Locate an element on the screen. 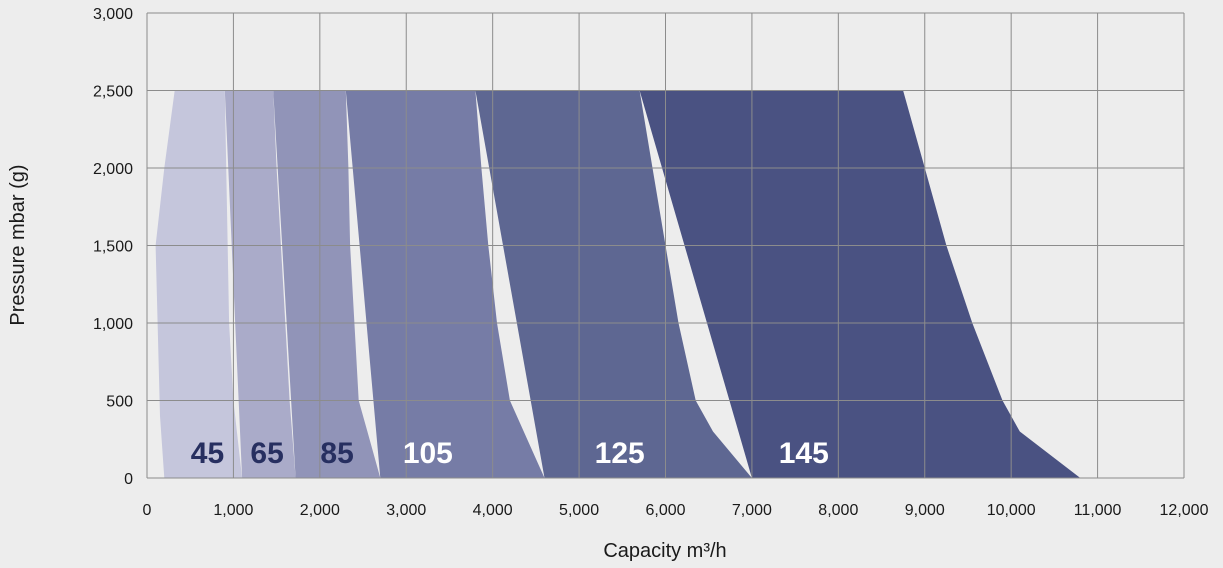 The image size is (1223, 568). y-tick-label: 2,500 is located at coordinates (113, 92).